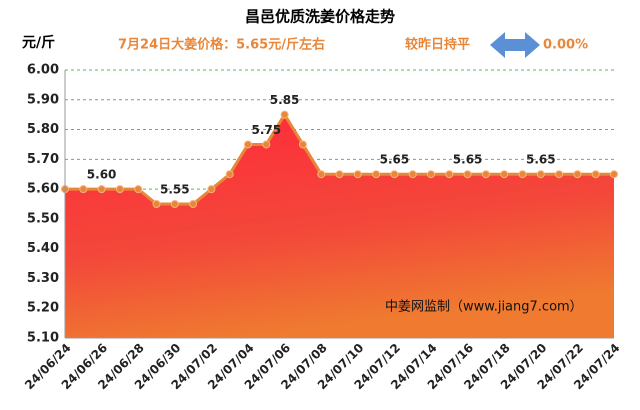 The image size is (640, 410). I want to click on y-axis-label: 元/斤, so click(38, 42).